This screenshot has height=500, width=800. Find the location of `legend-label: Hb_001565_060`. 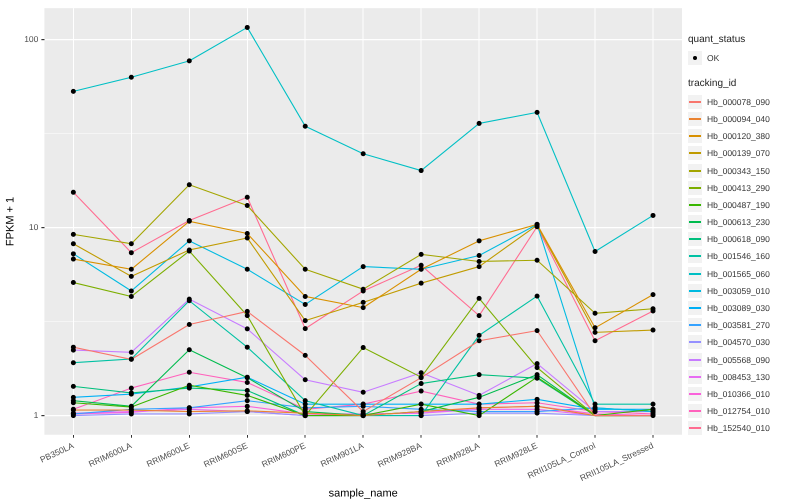

legend-label: Hb_001565_060 is located at coordinates (738, 273).